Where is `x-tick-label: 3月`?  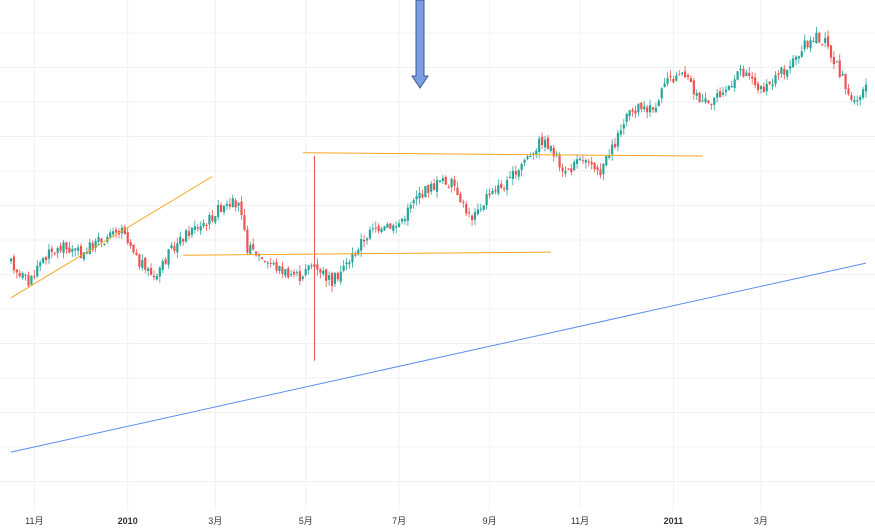
x-tick-label: 3月 is located at coordinates (215, 521).